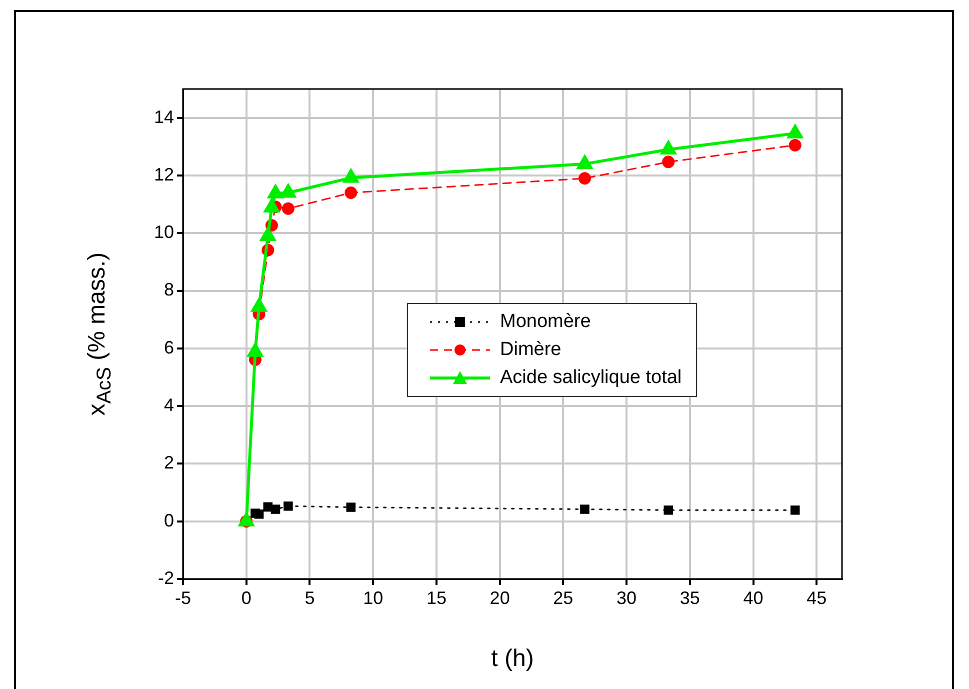 The width and height of the screenshot is (969, 689). I want to click on y-tick-label: 8, so click(169, 290).